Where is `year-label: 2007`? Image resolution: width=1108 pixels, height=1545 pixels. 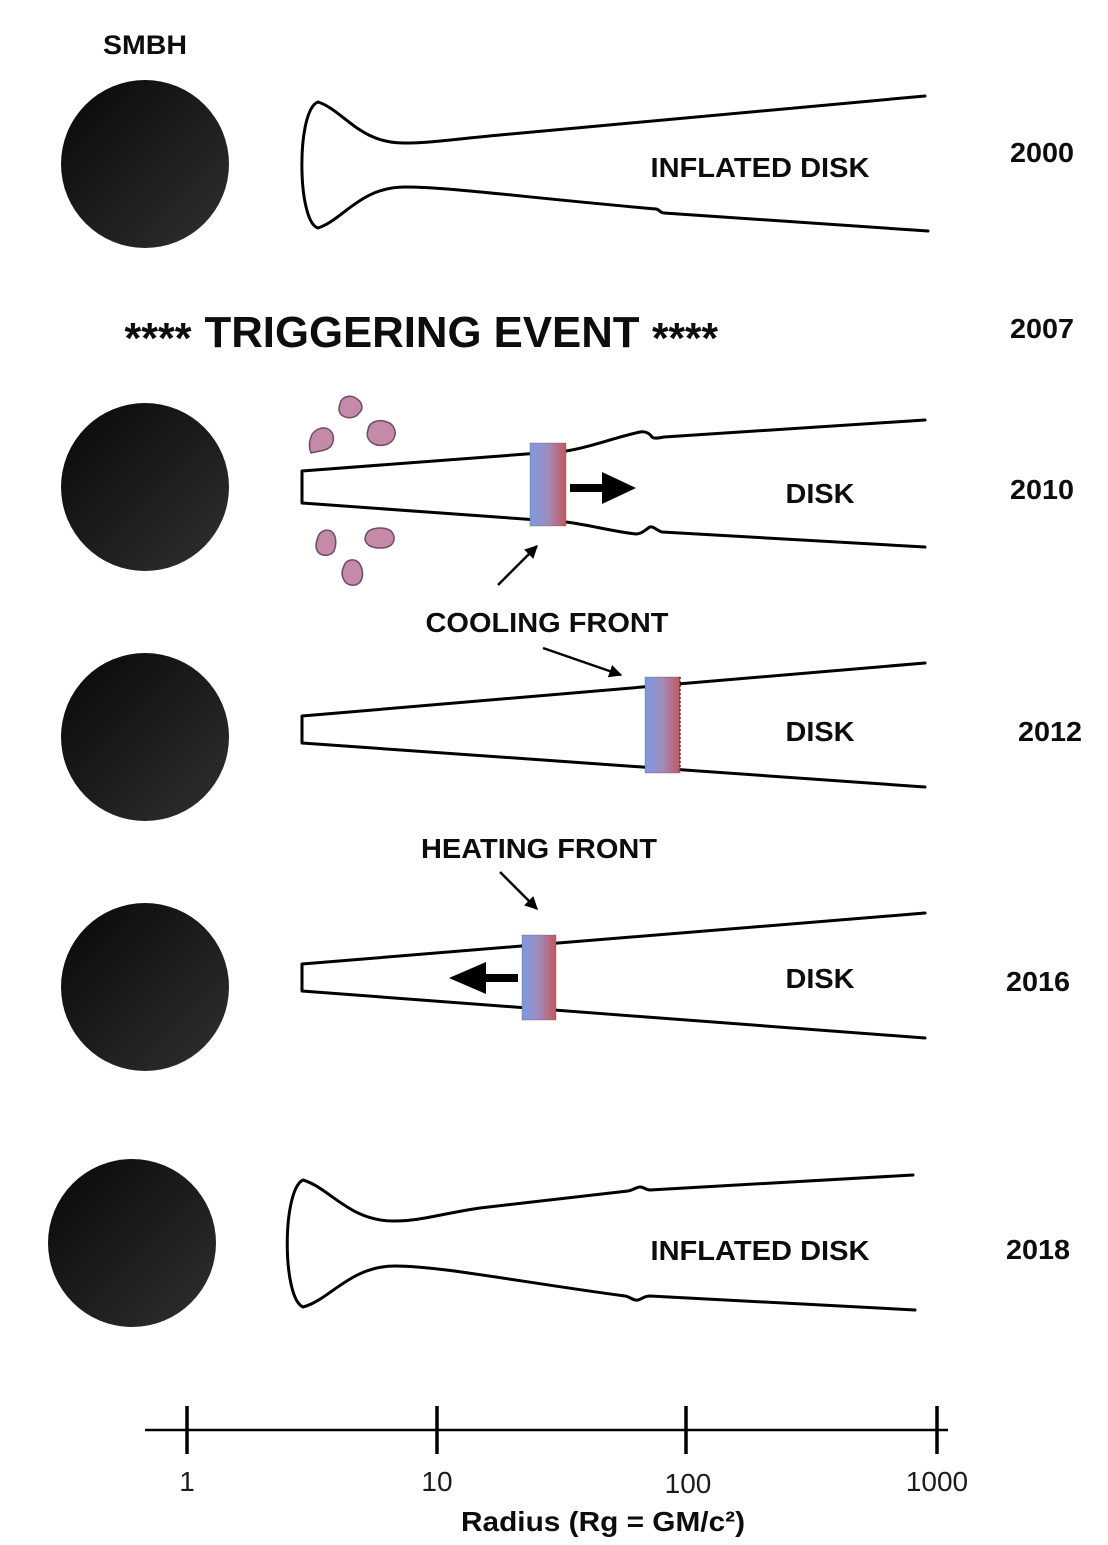 year-label: 2007 is located at coordinates (1042, 328).